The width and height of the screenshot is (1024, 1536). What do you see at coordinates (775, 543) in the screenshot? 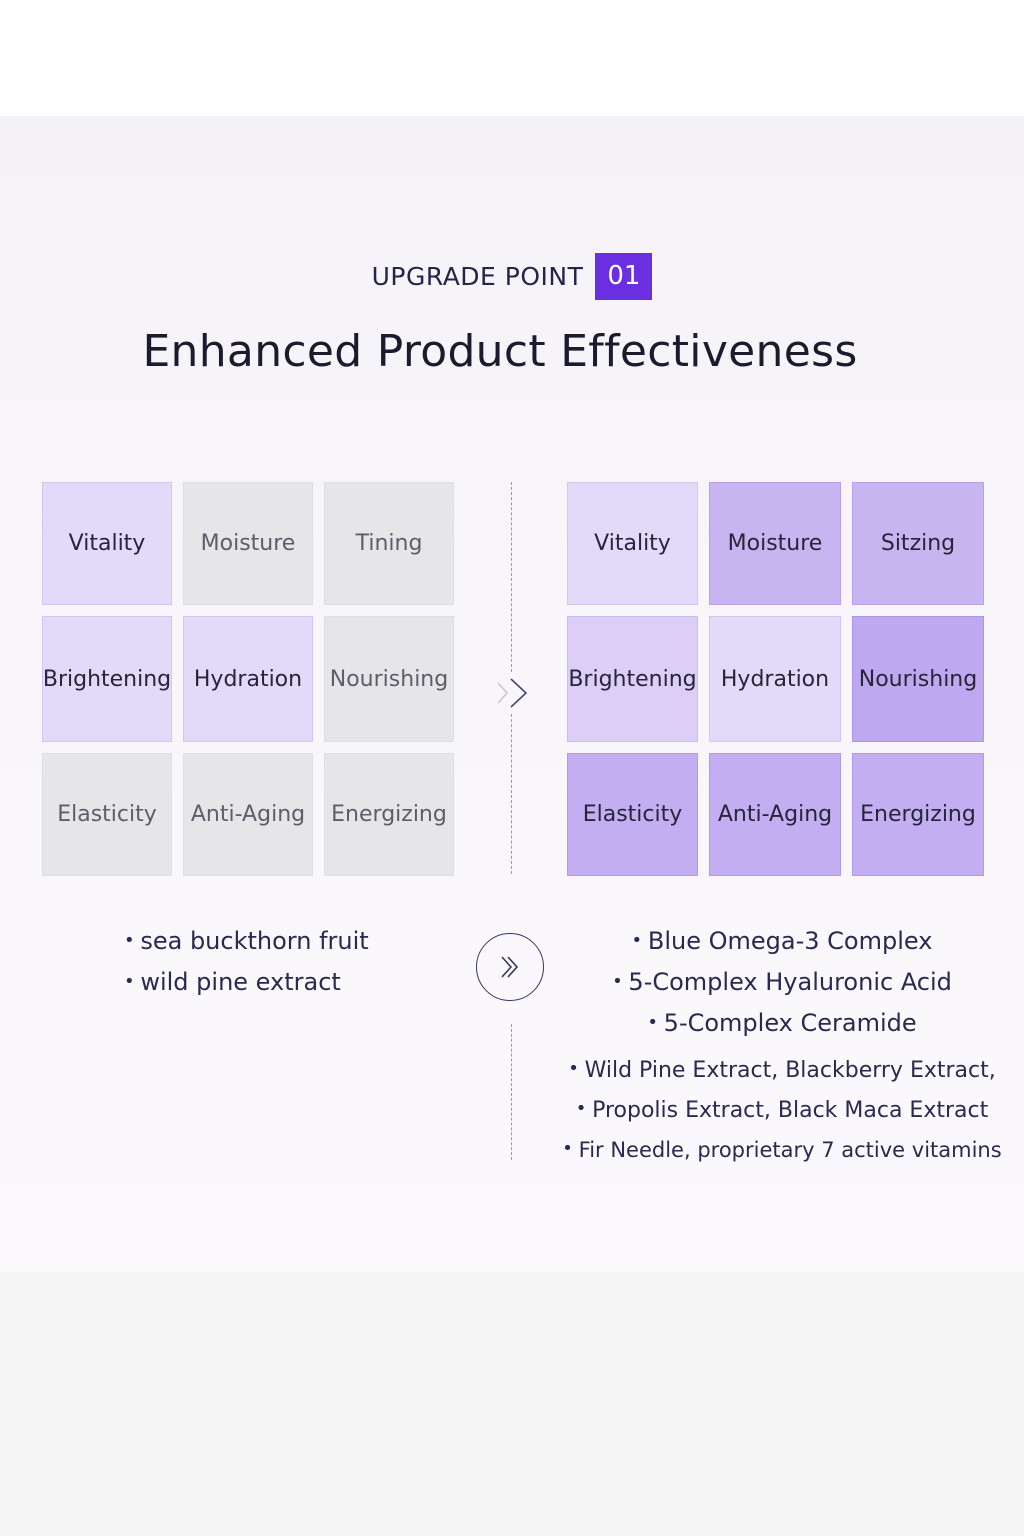
I see `after-benefit-cell: Moisture` at bounding box center [775, 543].